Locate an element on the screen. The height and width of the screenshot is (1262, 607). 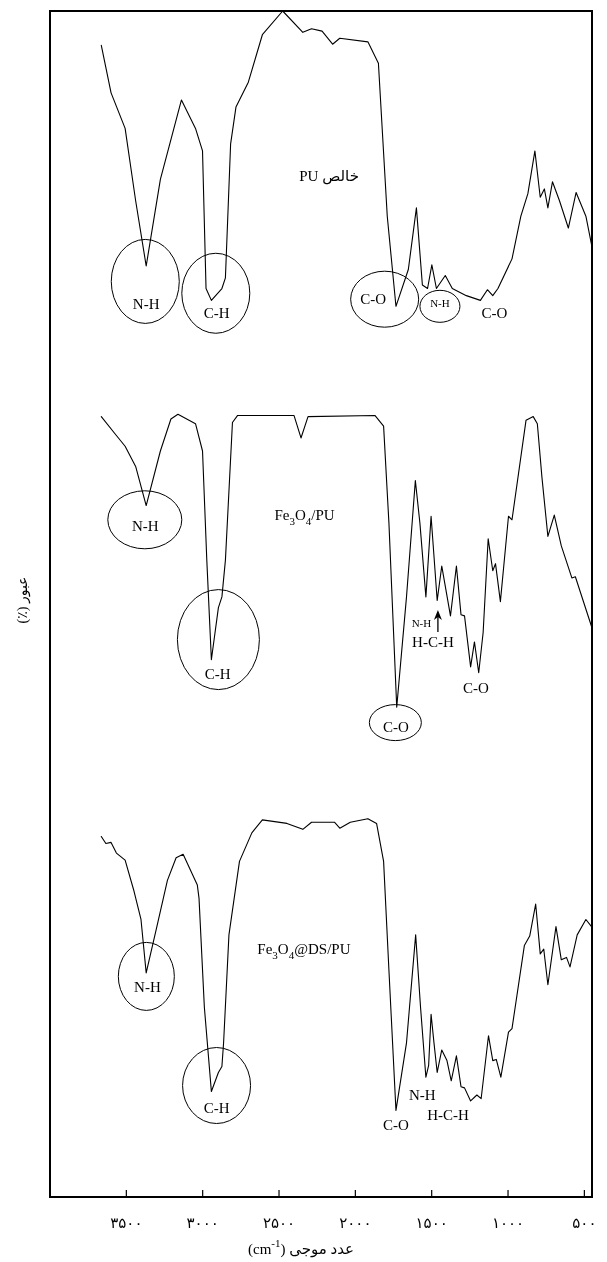
annotation: Fe$_{3}$O$_{4}$@DS/PU is located at coordinates (304, 951).